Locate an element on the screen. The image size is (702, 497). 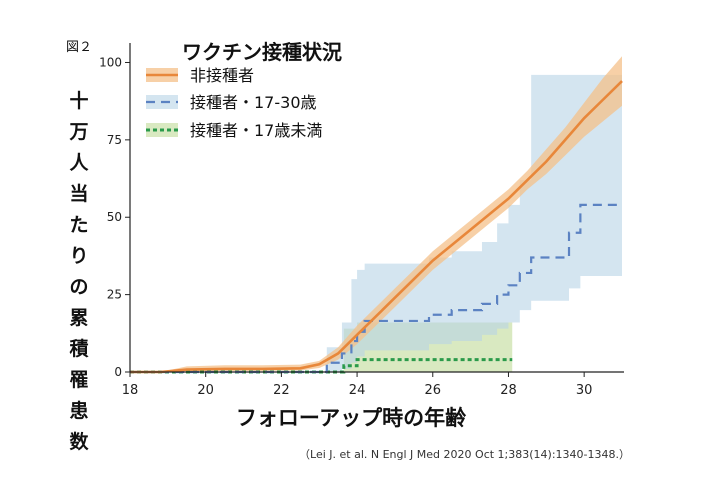
y-tick-label: 0 is located at coordinates (118, 372).